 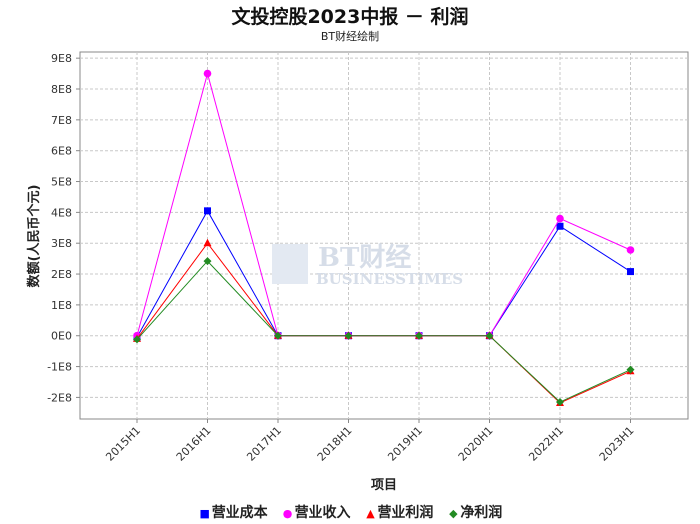 I want to click on y-tick-label: 4E8, so click(x=61, y=212).